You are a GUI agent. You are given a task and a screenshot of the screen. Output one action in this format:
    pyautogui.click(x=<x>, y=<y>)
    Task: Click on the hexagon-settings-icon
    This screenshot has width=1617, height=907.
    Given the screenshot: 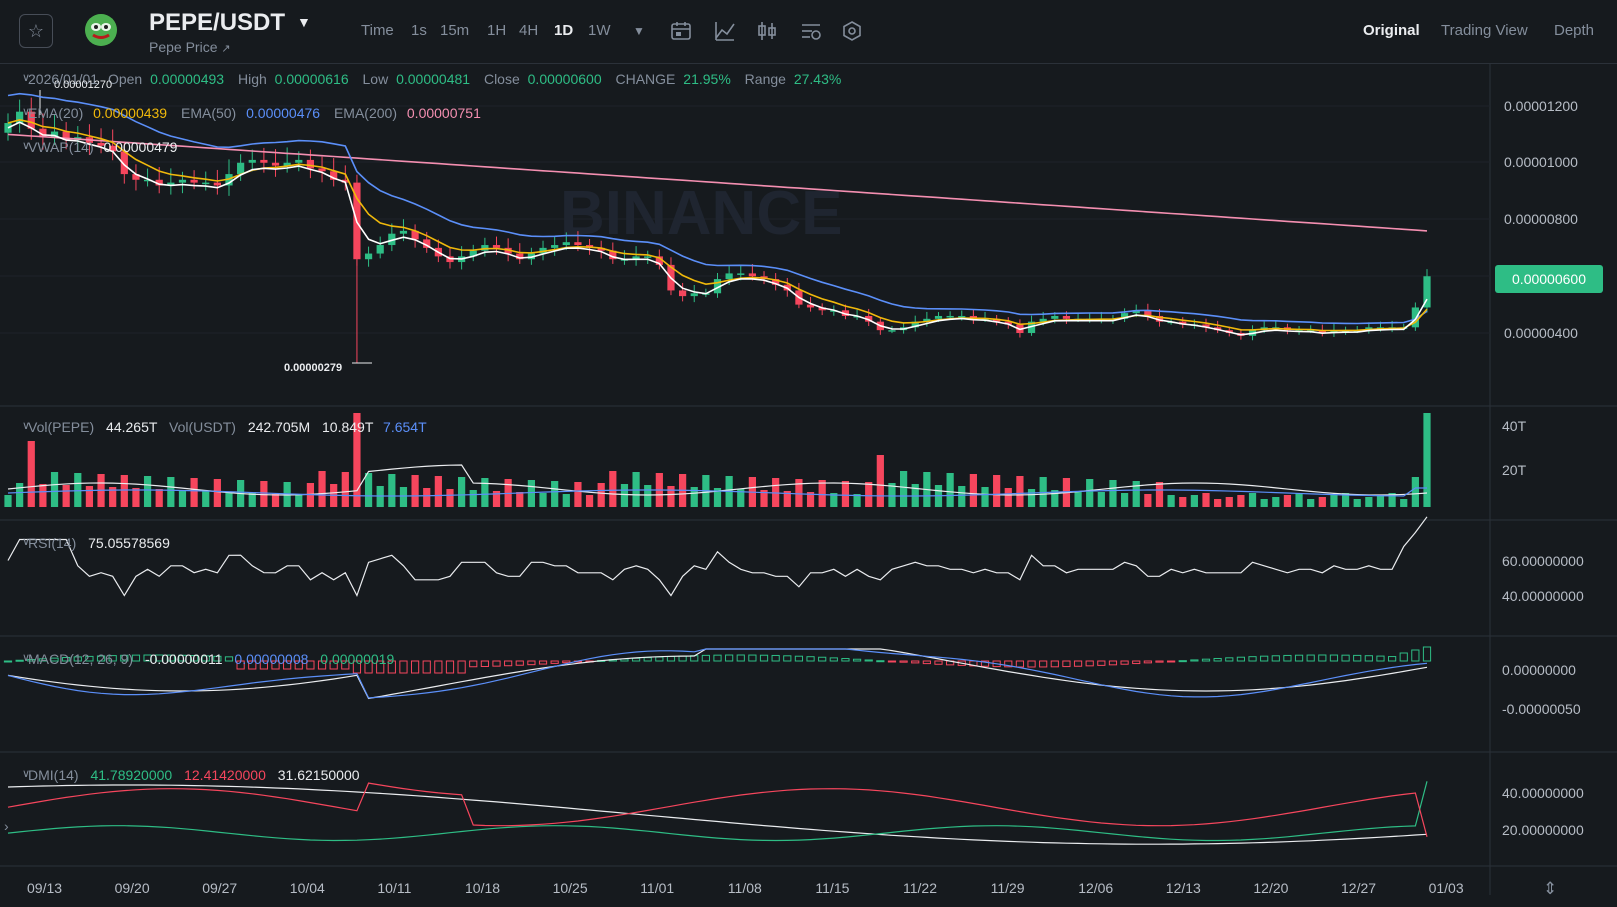 What is the action you would take?
    pyautogui.click(x=852, y=31)
    